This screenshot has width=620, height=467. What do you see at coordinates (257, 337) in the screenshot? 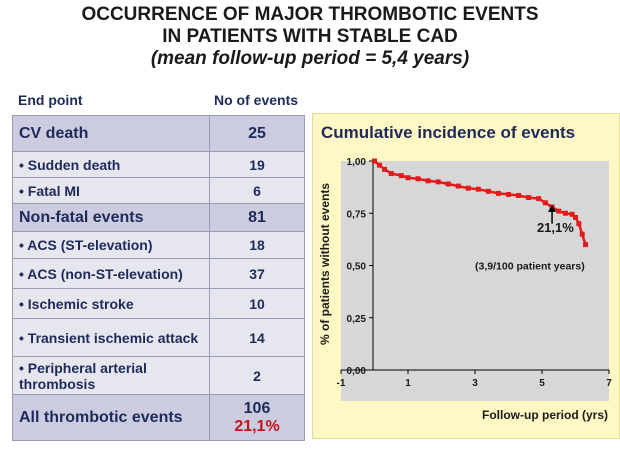
I see `row-value: 14` at bounding box center [257, 337].